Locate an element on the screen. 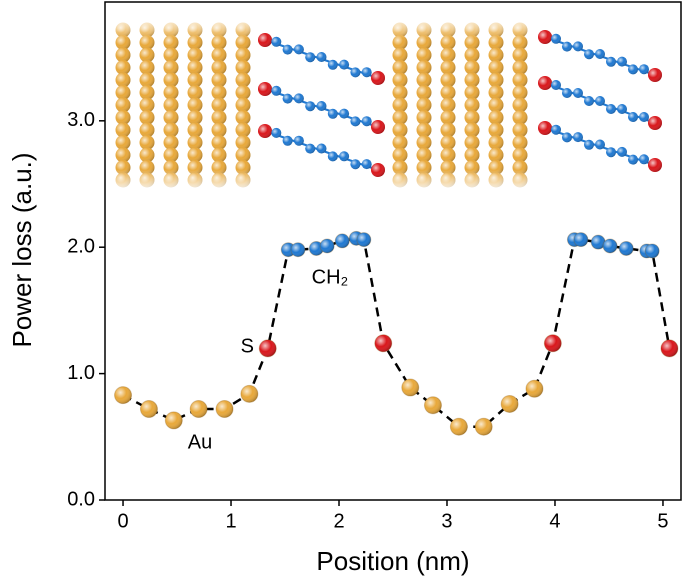 This screenshot has height=585, width=685. x-tick-label: 2 is located at coordinates (338, 521).